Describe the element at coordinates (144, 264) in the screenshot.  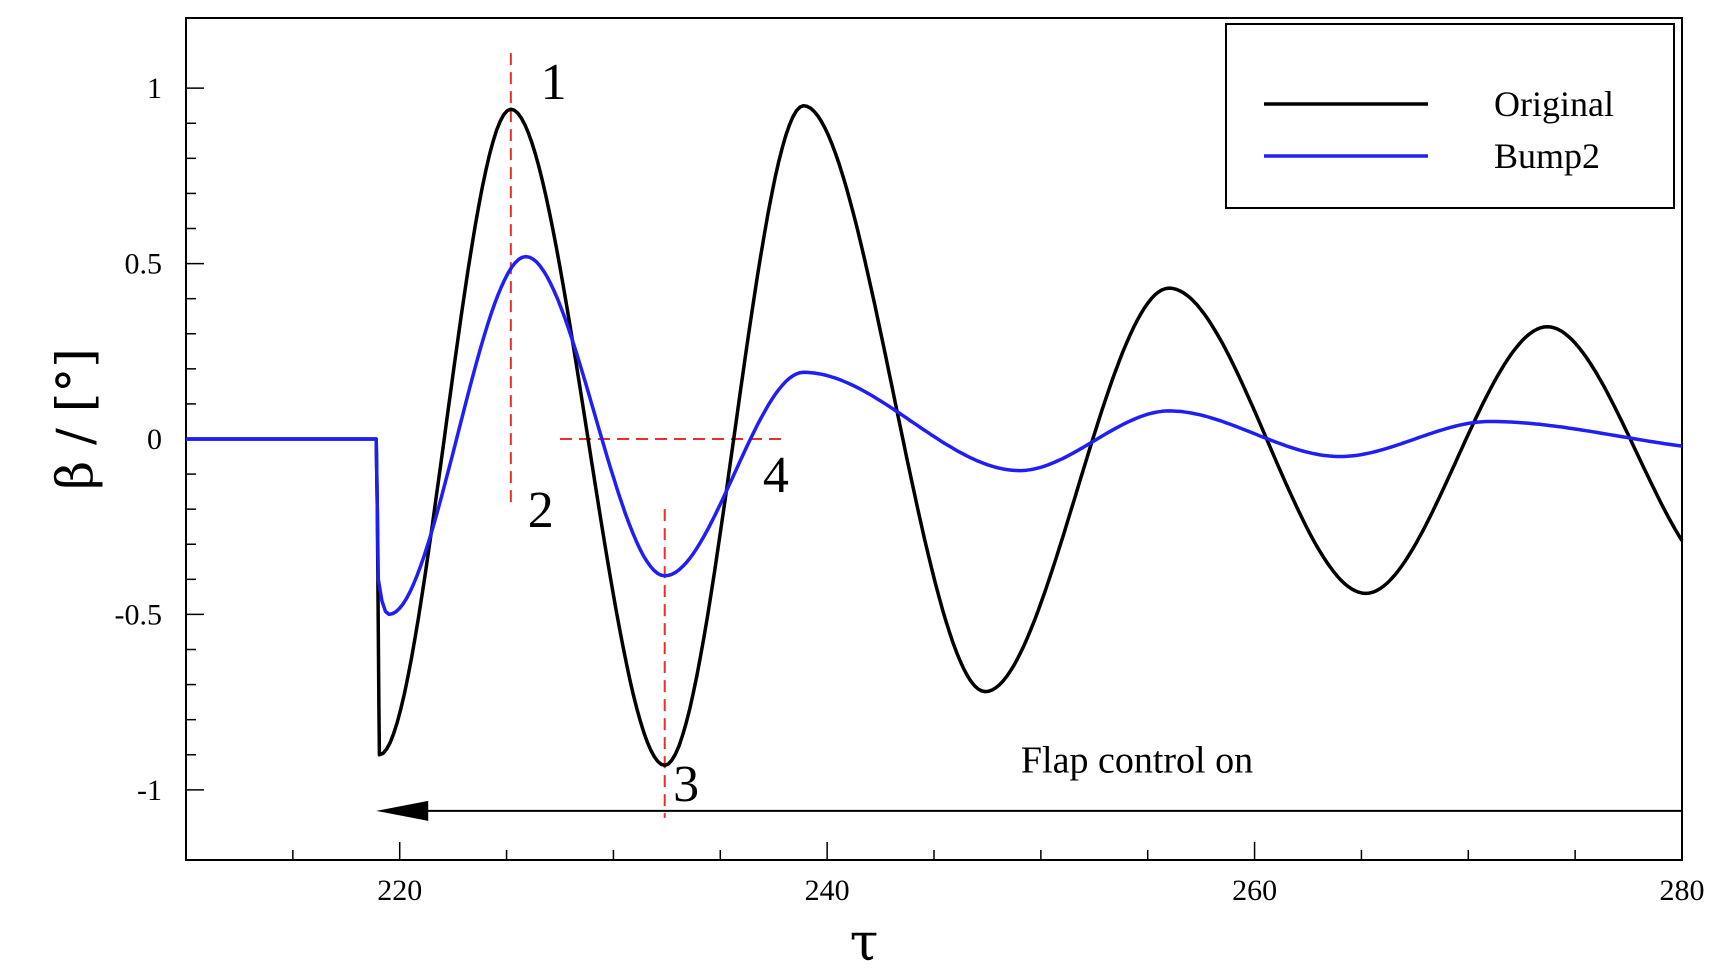
I see `y-tick-label: 0.5` at that location.